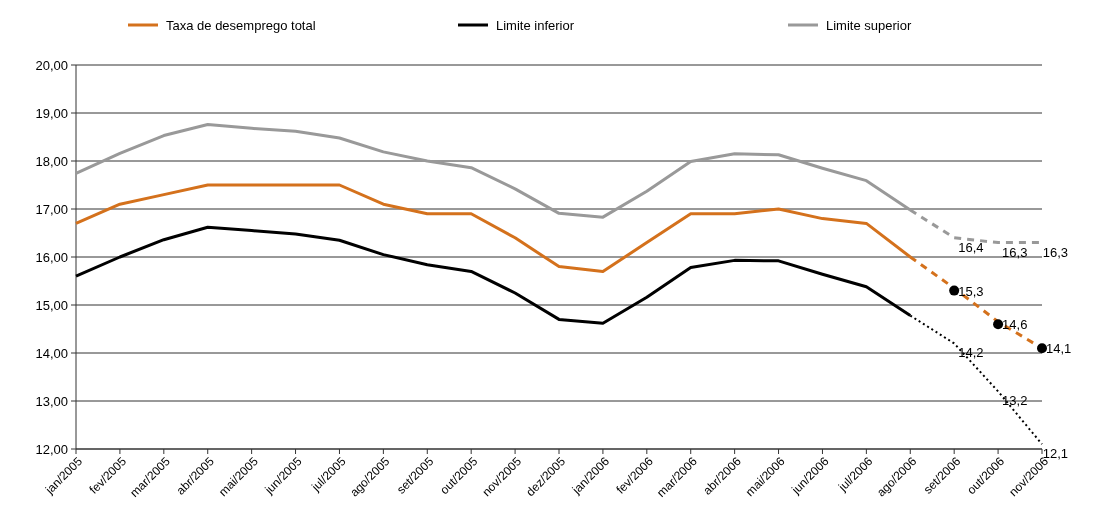 The image size is (1095, 524). Describe the element at coordinates (869, 25) in the screenshot. I see `legend-label: Limite superior` at that location.